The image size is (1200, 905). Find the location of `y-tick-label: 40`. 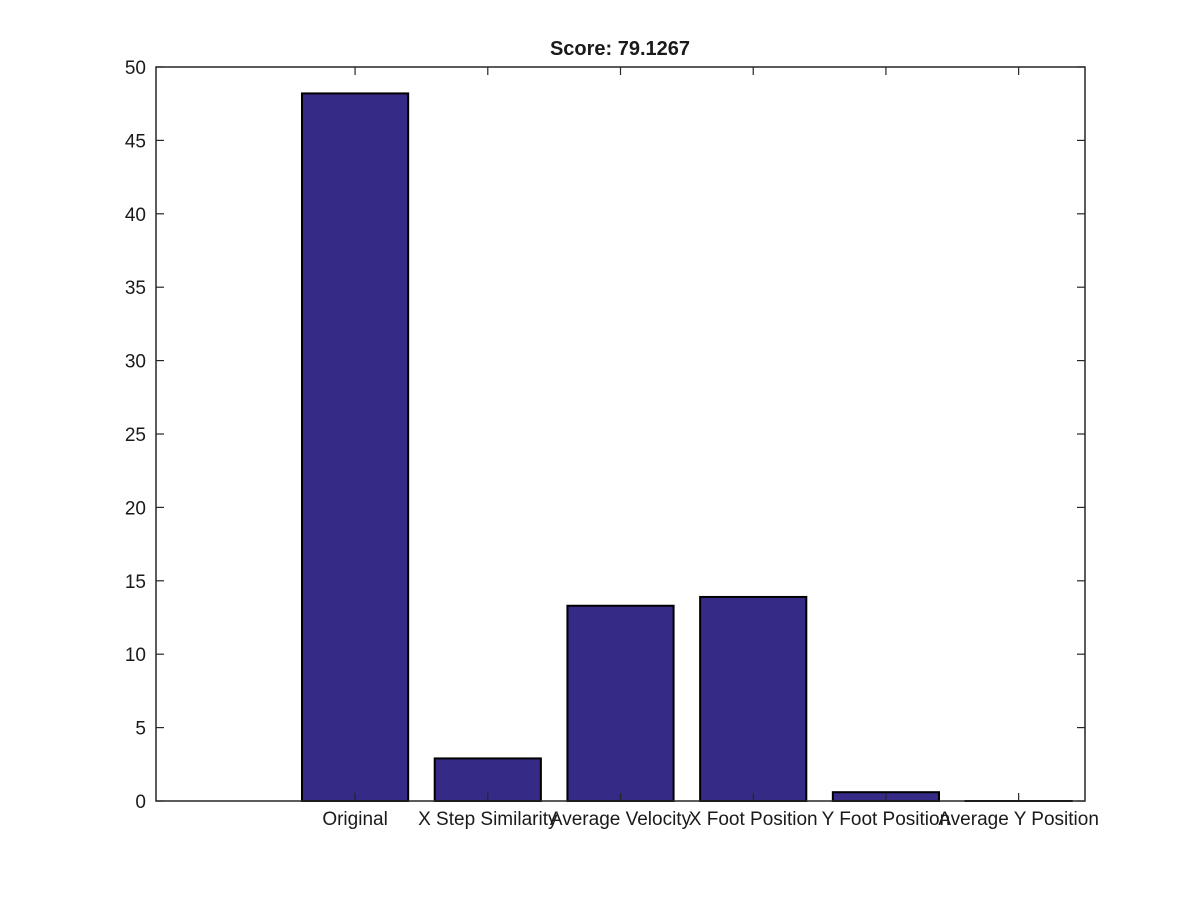

y-tick-label: 40 is located at coordinates (135, 215).